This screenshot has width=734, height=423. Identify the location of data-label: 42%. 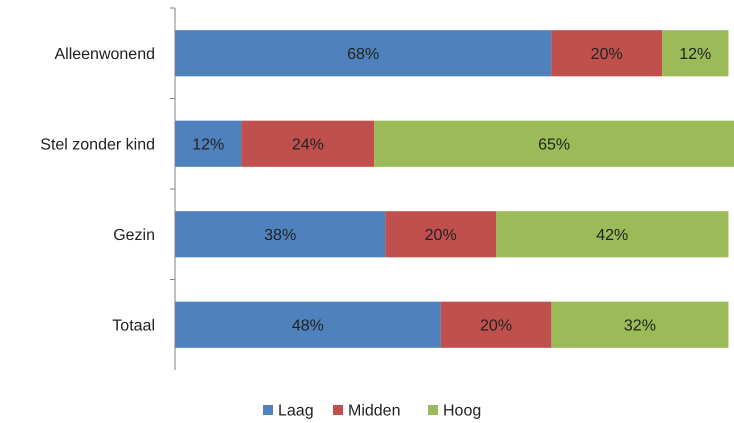
(612, 235).